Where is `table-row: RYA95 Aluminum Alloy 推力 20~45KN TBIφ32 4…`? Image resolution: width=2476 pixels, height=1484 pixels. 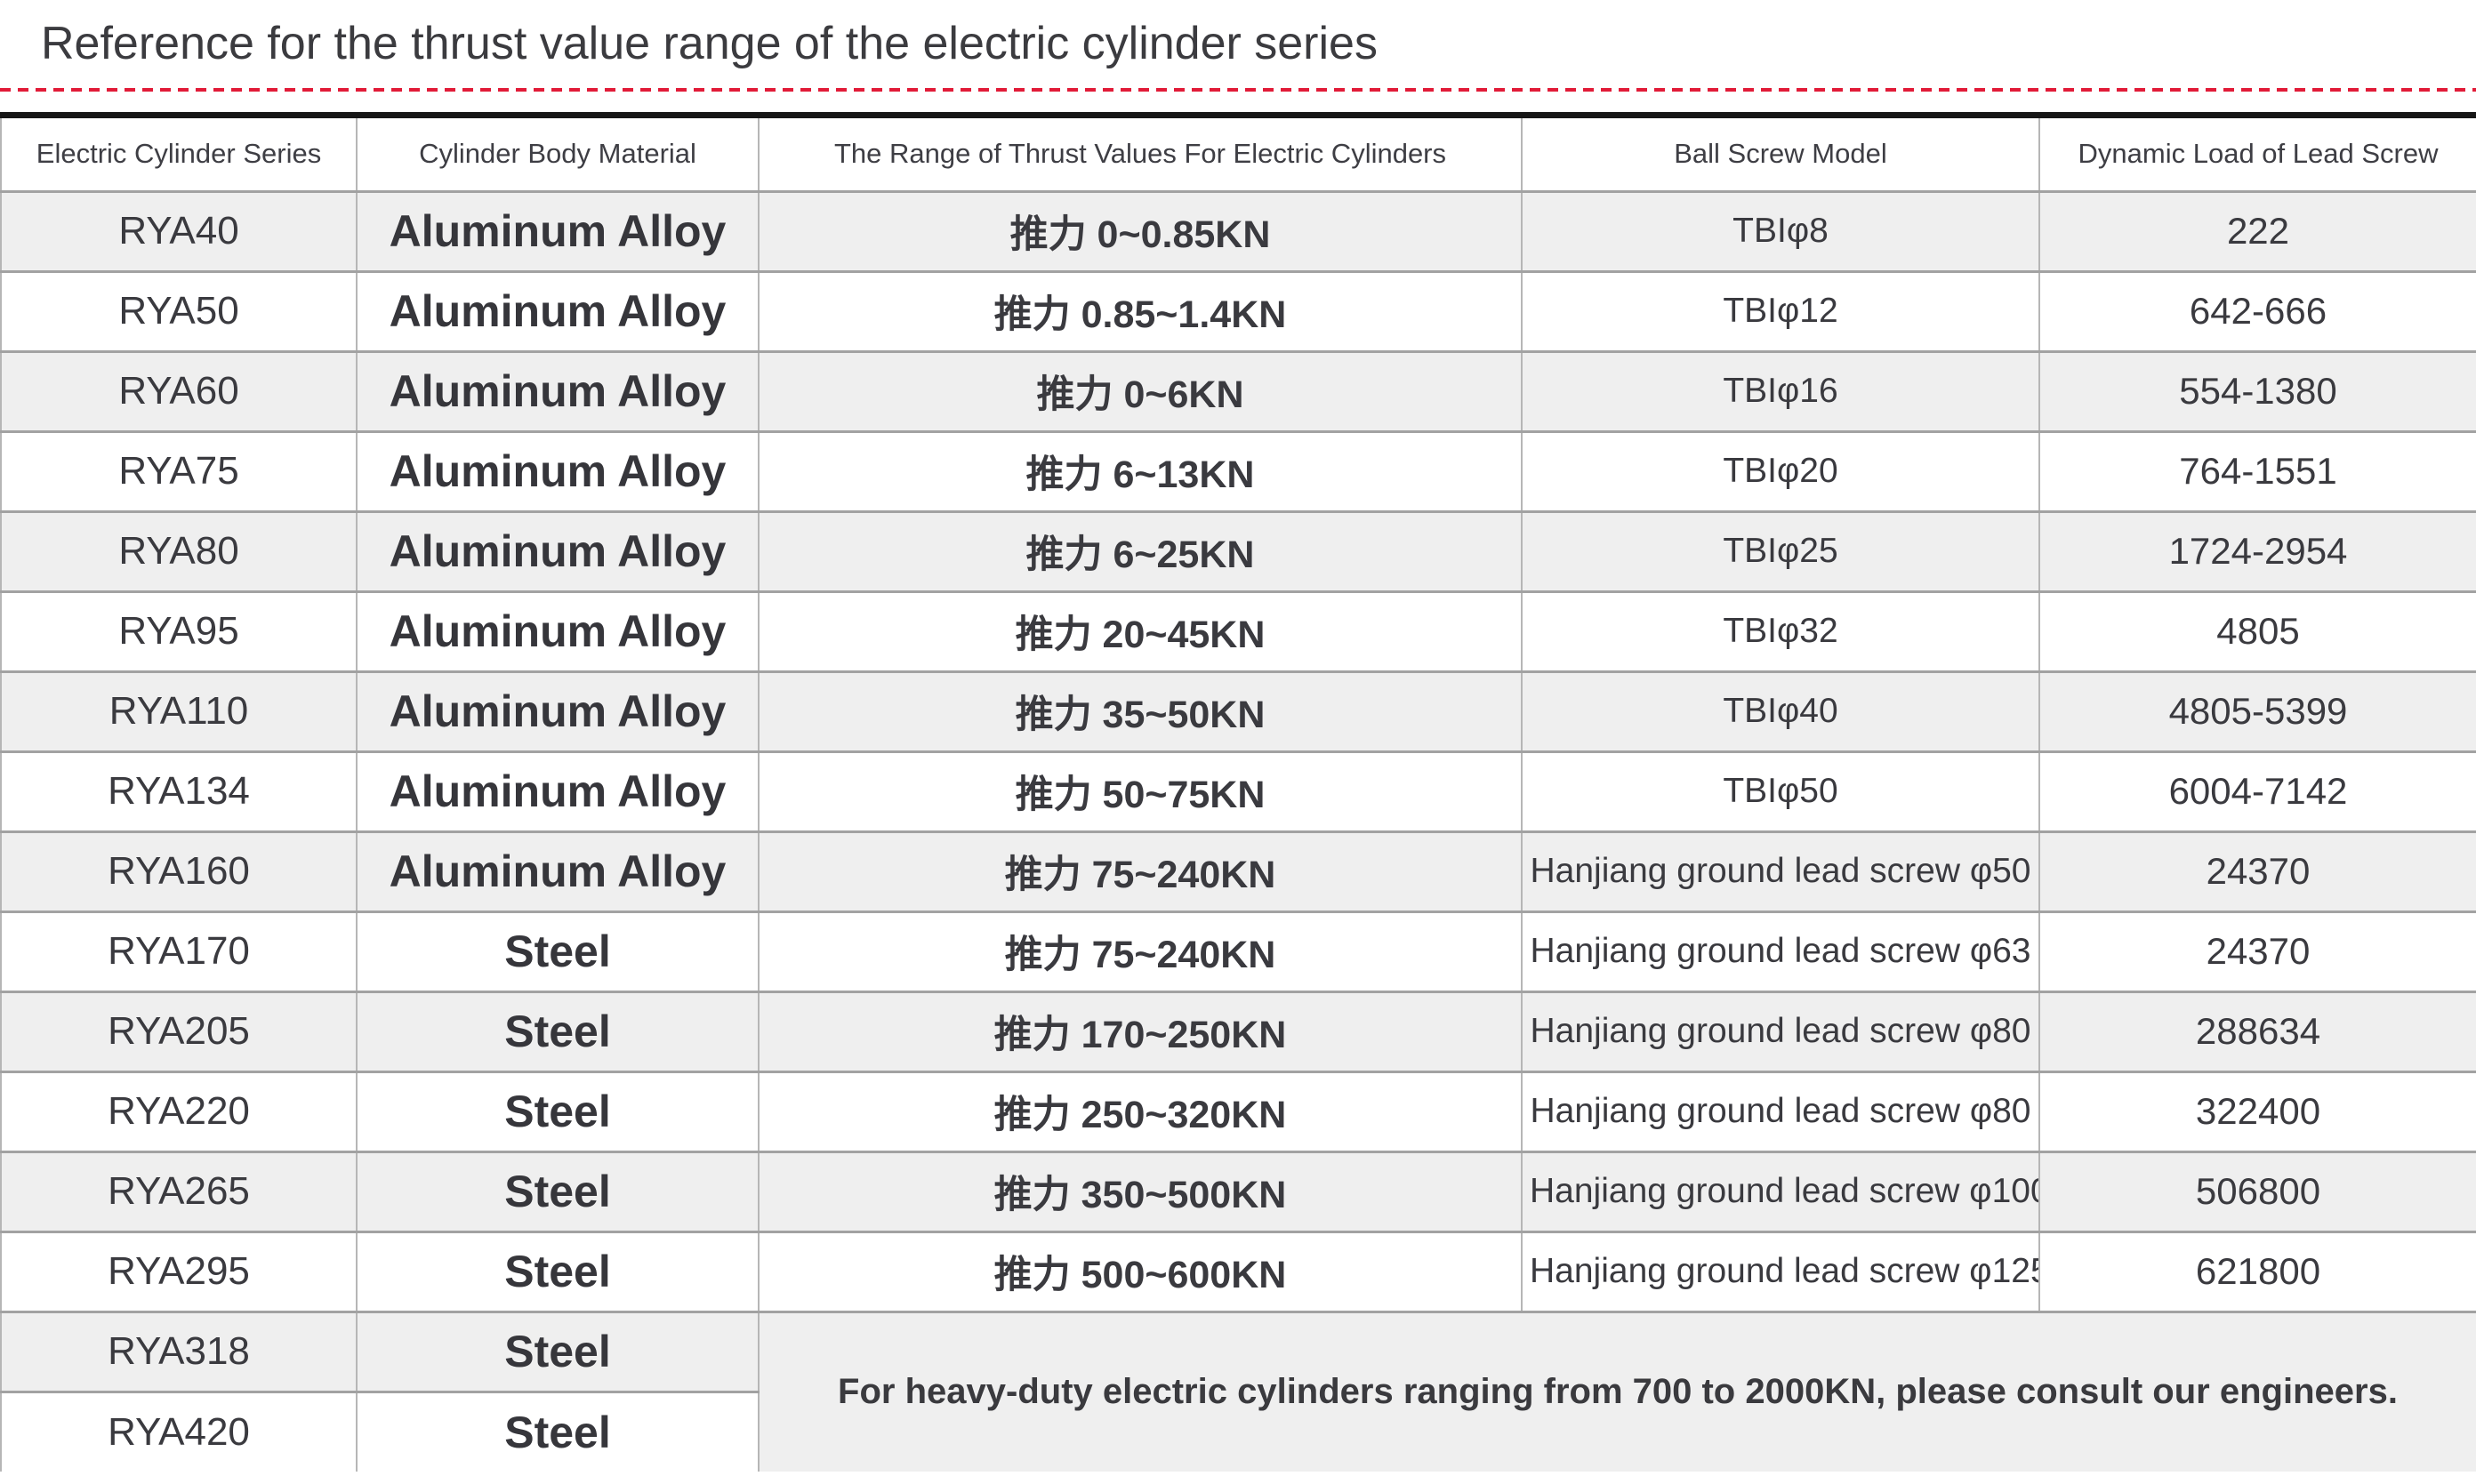
table-row: RYA95 Aluminum Alloy 推力 20~45KN TBIφ32 4… is located at coordinates (1238, 631).